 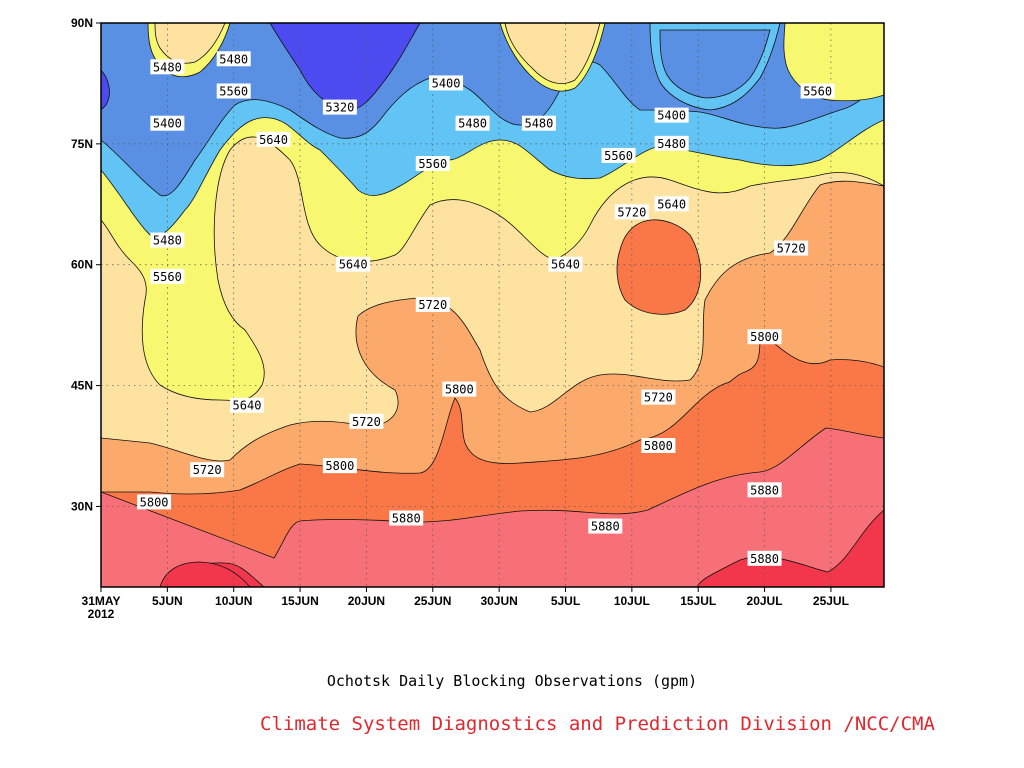 I want to click on y-tick-label: 45N, so click(x=82, y=386).